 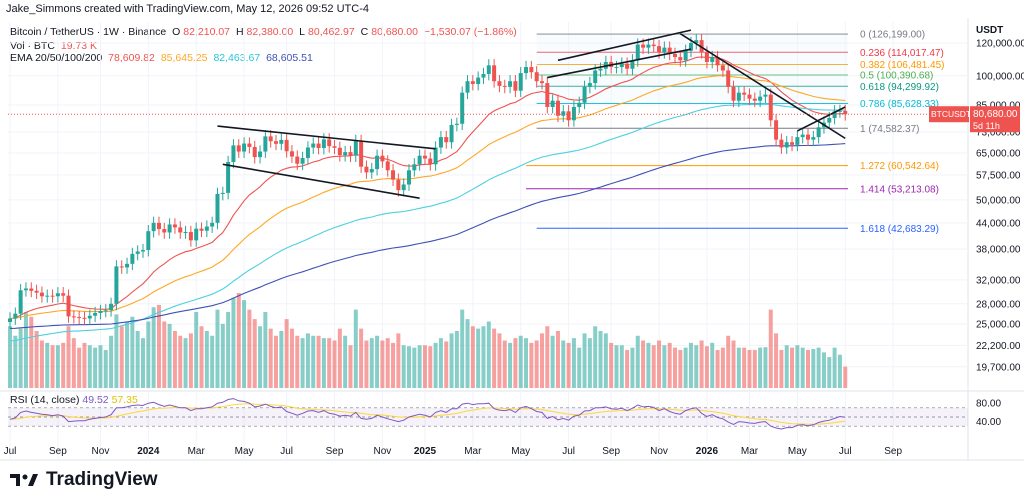 What do you see at coordinates (998, 280) in the screenshot?
I see `price-tick-label: 32,000.00` at bounding box center [998, 280].